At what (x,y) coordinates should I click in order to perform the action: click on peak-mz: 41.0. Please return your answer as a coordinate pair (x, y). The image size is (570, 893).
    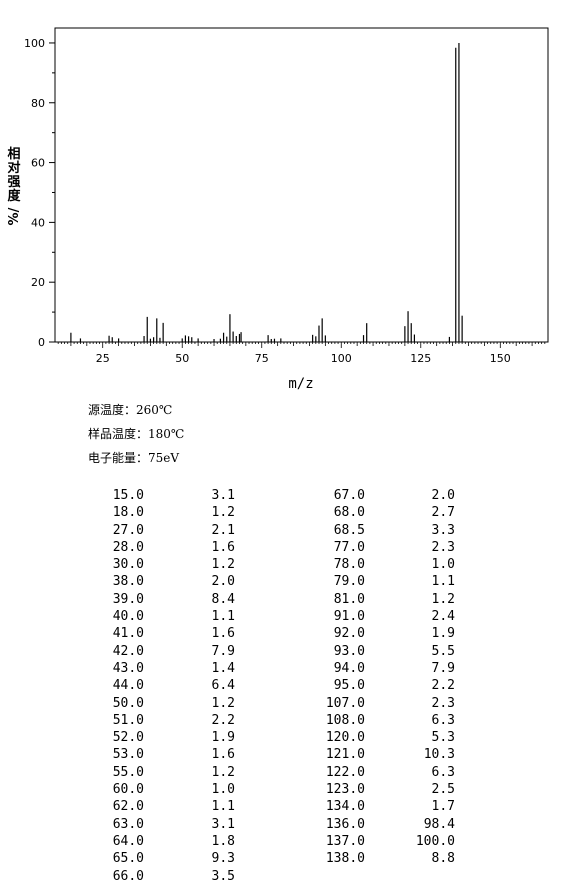
    Looking at the image, I should click on (128, 634).